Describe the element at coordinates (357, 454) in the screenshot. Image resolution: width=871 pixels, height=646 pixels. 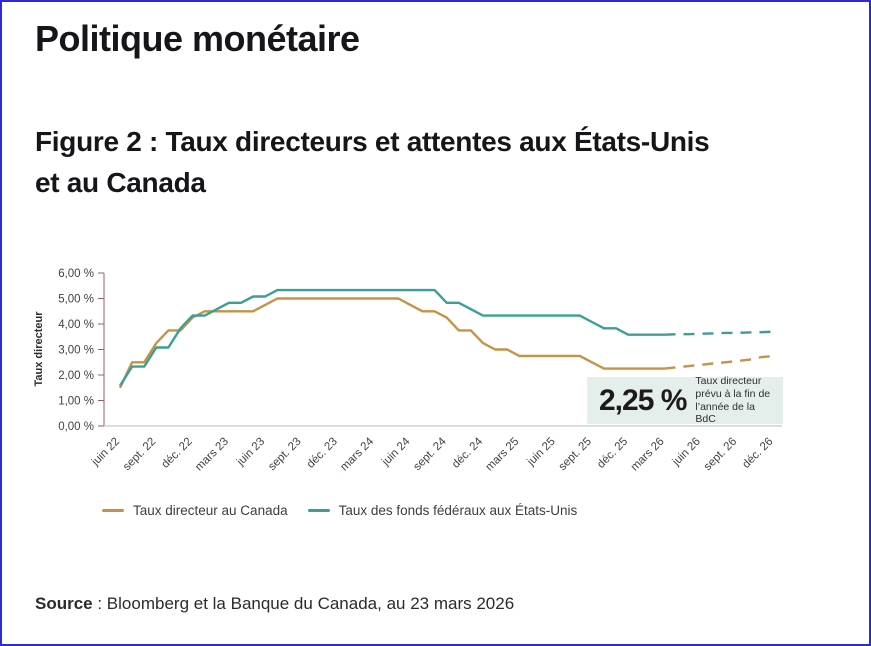
I see `x-tick-label: mars 24` at that location.